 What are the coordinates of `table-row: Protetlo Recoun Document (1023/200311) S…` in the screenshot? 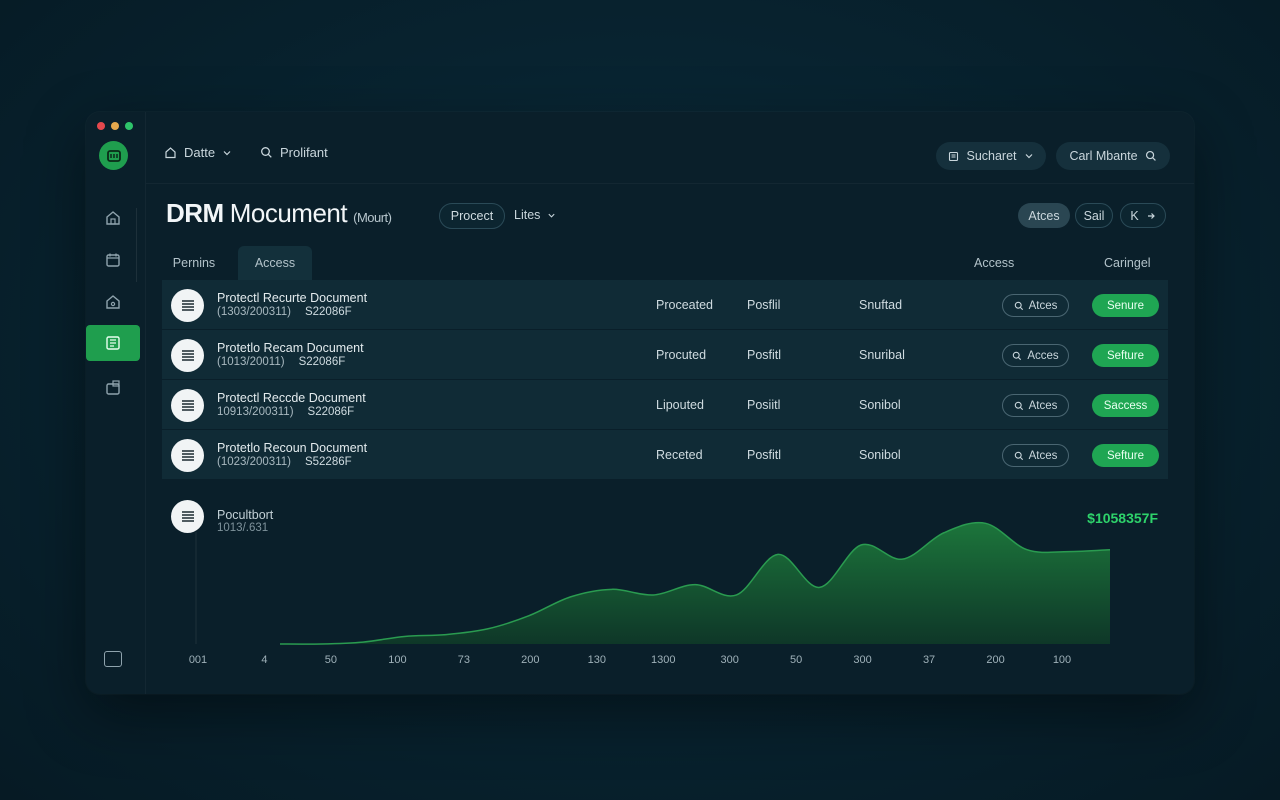 It's located at (665, 455).